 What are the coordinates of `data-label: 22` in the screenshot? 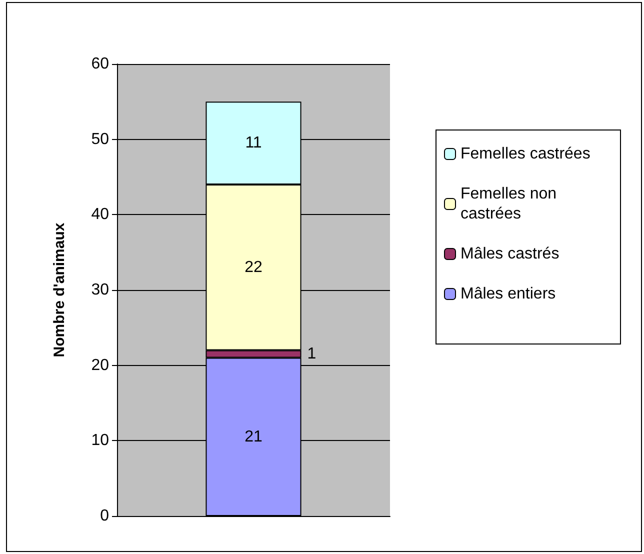 It's located at (253, 267).